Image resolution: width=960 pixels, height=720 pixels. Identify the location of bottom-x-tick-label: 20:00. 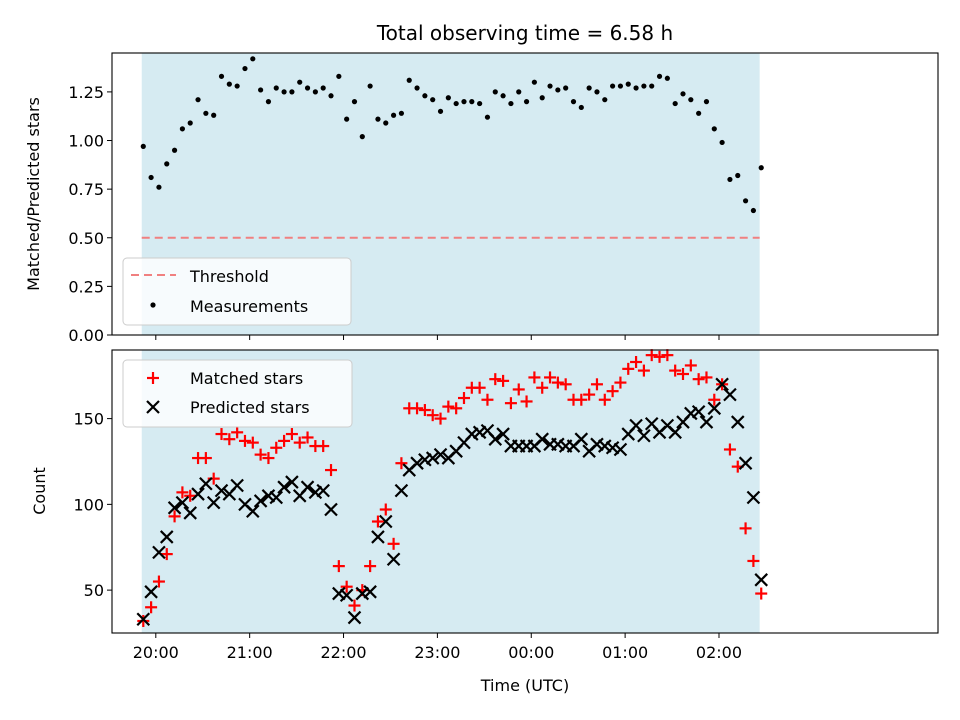
(156, 652).